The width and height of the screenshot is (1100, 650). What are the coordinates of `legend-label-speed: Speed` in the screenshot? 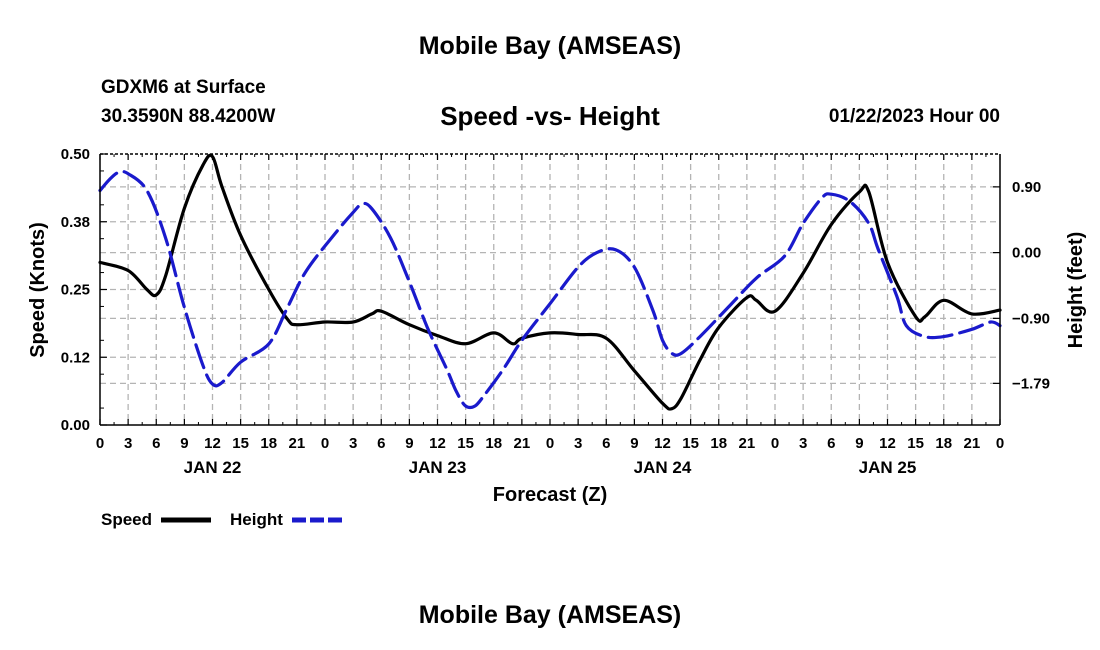 It's located at (126, 519).